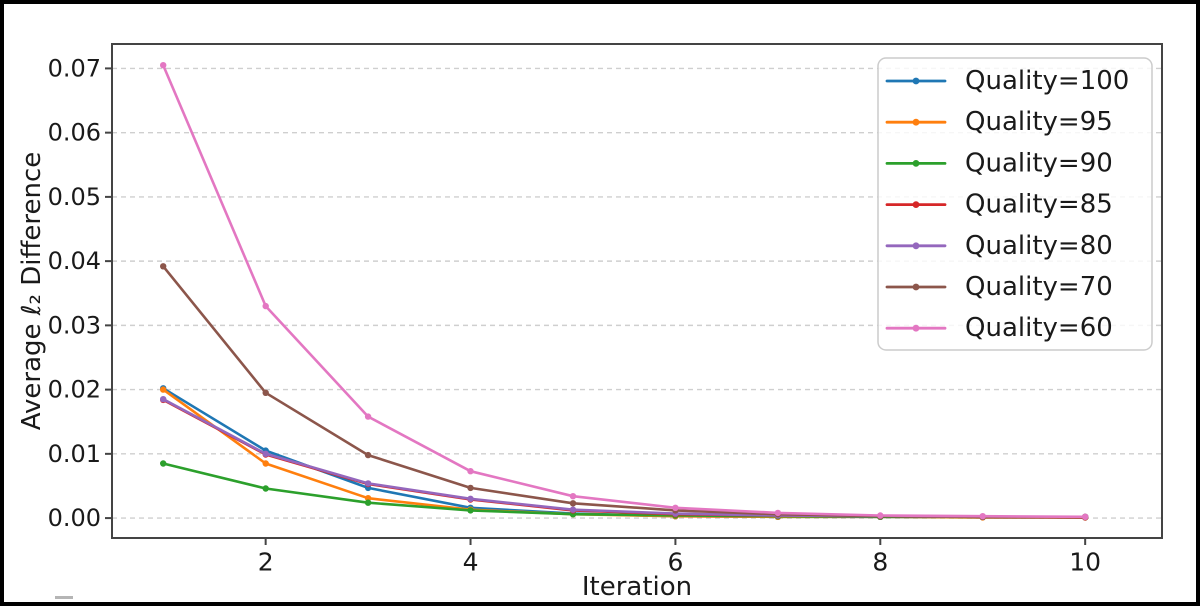 Image resolution: width=1200 pixels, height=606 pixels. Describe the element at coordinates (1039, 205) in the screenshot. I see `legend-label: Quality=85` at that location.